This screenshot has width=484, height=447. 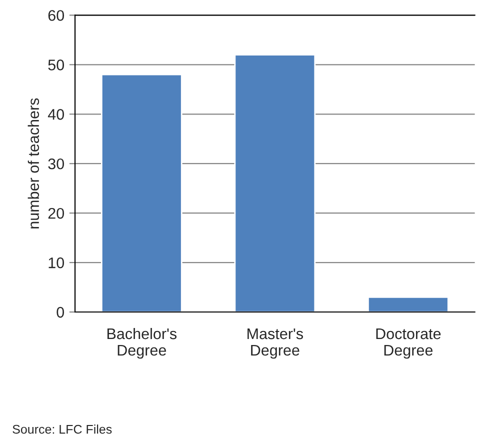 I want to click on y-tick-label: 10, so click(x=56, y=262).